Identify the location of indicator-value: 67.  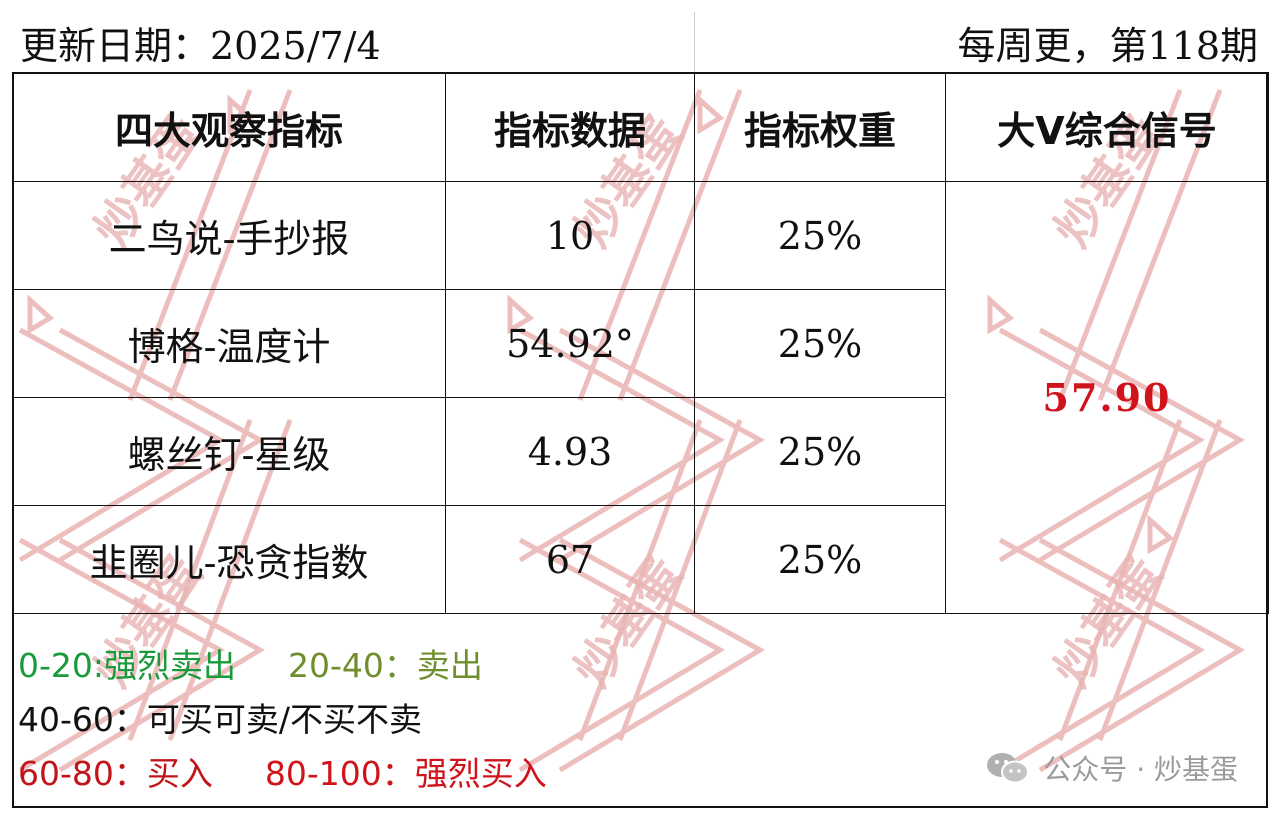
(570, 559).